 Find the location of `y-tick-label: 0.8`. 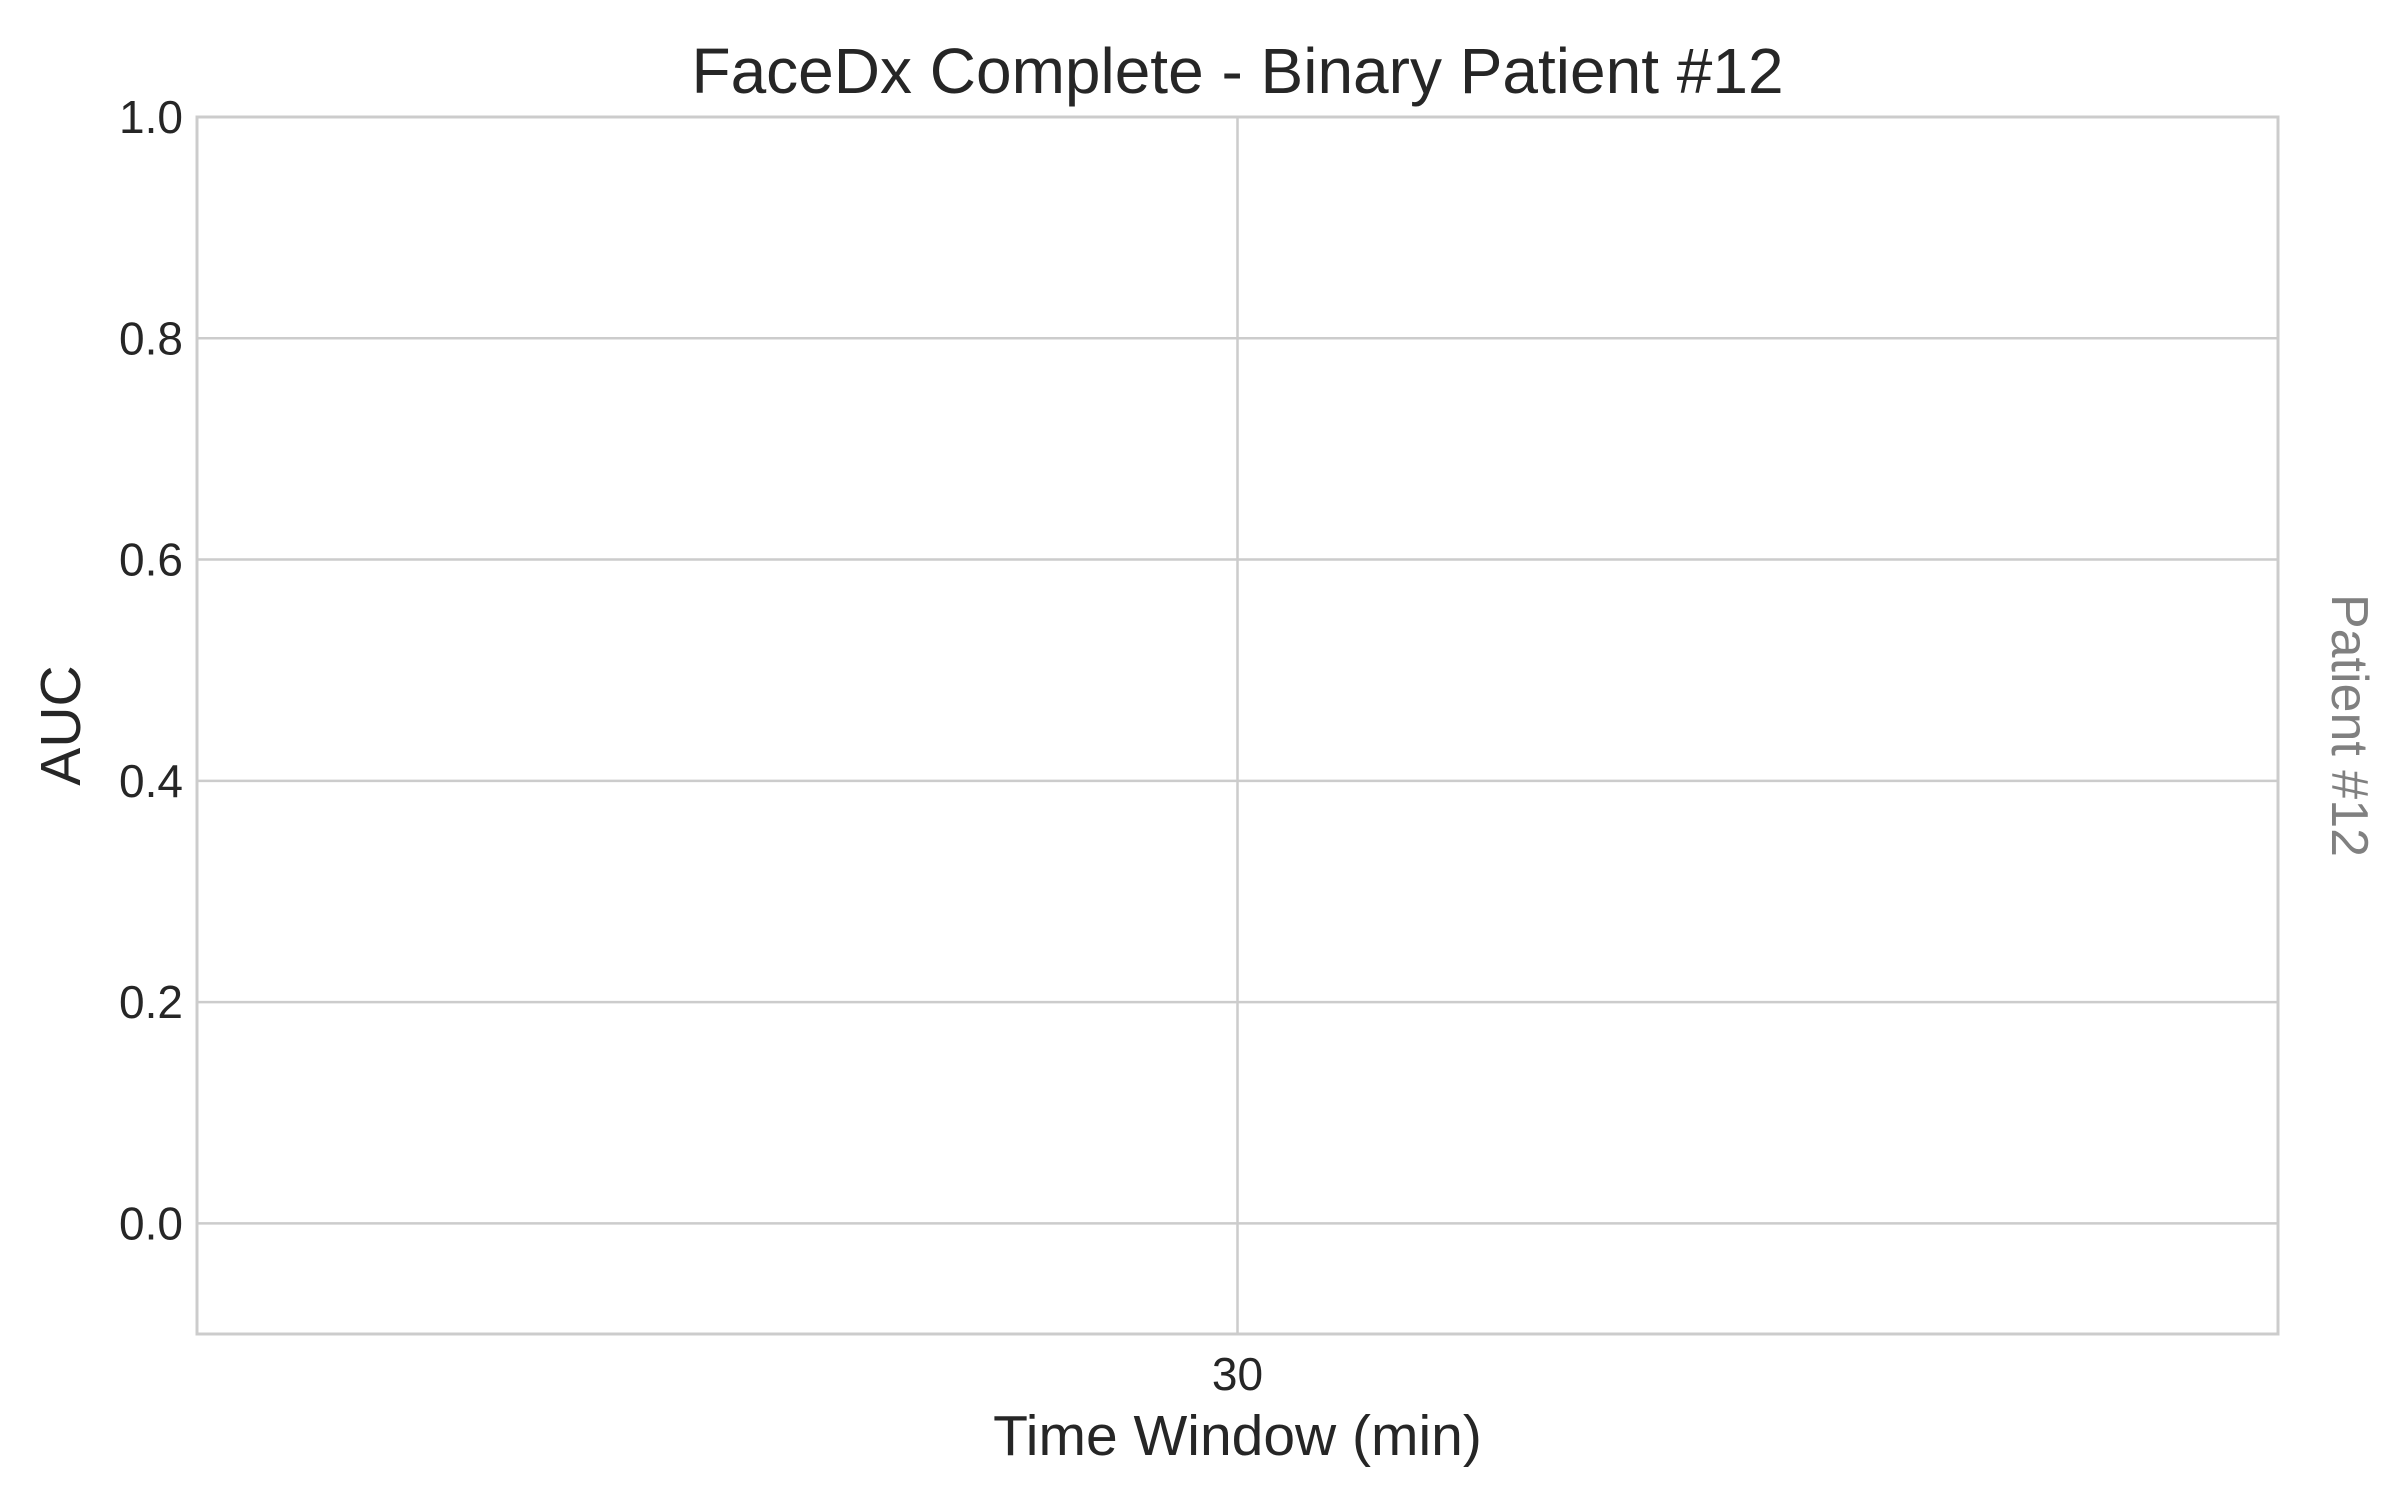

y-tick-label: 0.8 is located at coordinates (151, 338).